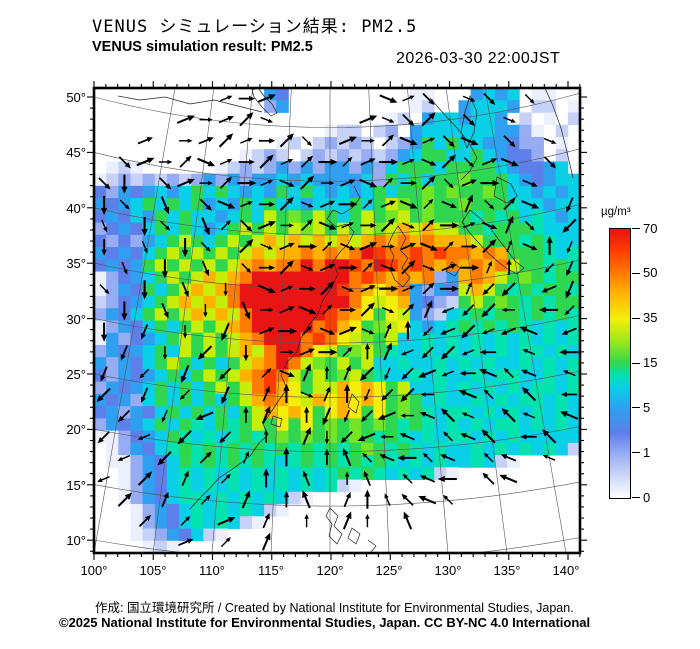  What do you see at coordinates (620, 363) in the screenshot?
I see `colorbar-gradient` at bounding box center [620, 363].